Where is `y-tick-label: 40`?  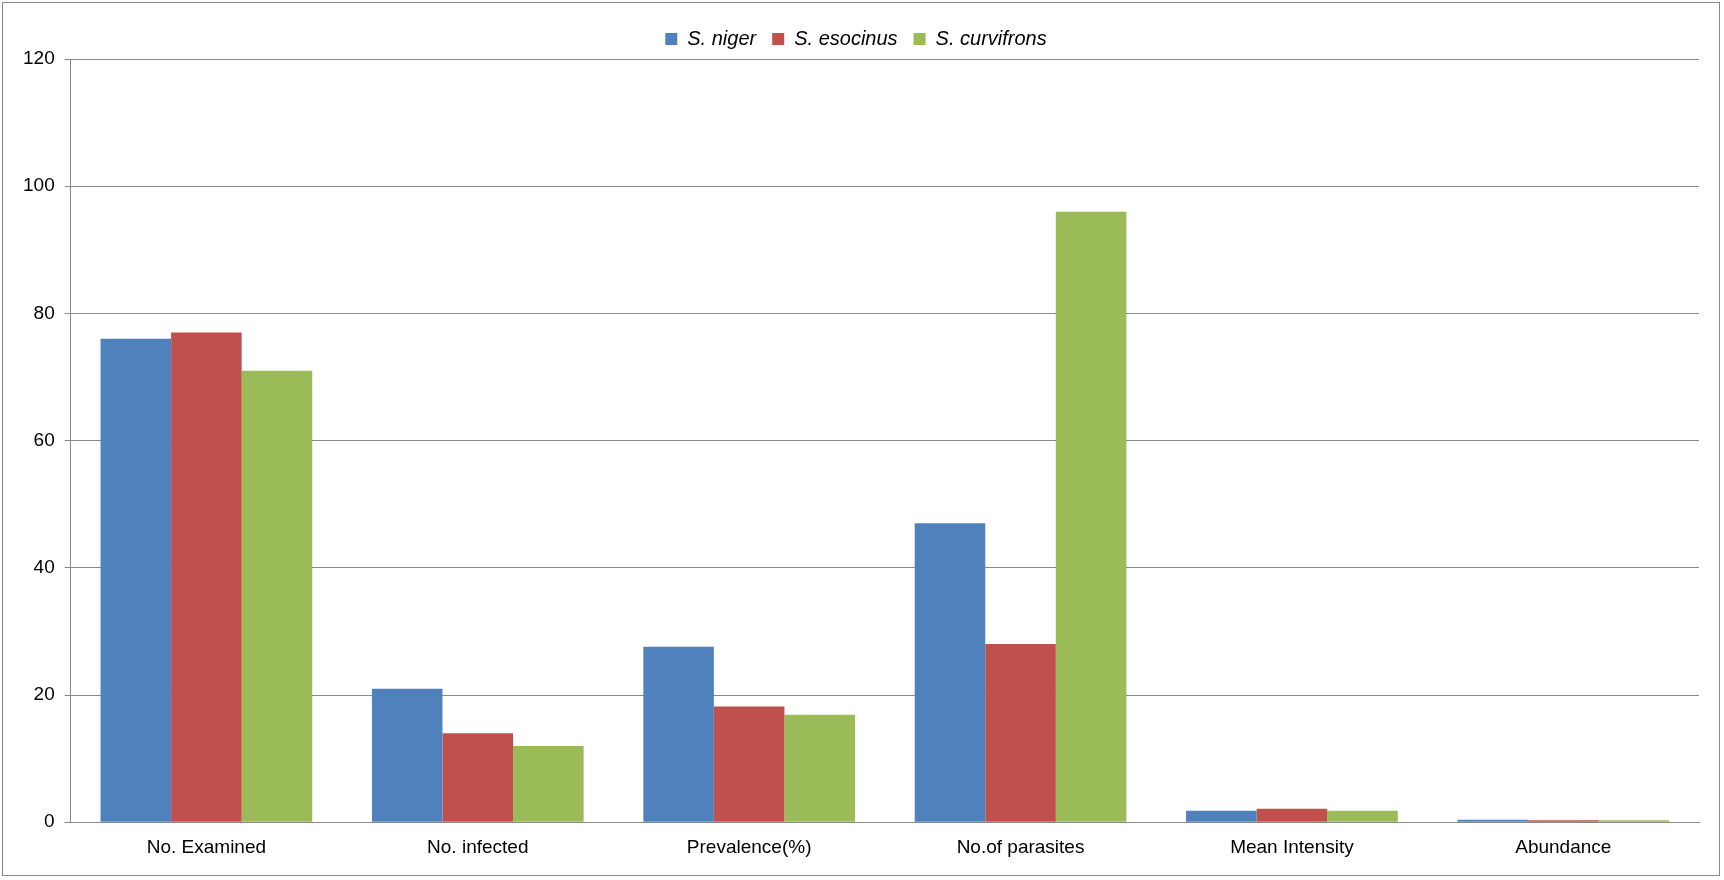
y-tick-label: 40 is located at coordinates (44, 567).